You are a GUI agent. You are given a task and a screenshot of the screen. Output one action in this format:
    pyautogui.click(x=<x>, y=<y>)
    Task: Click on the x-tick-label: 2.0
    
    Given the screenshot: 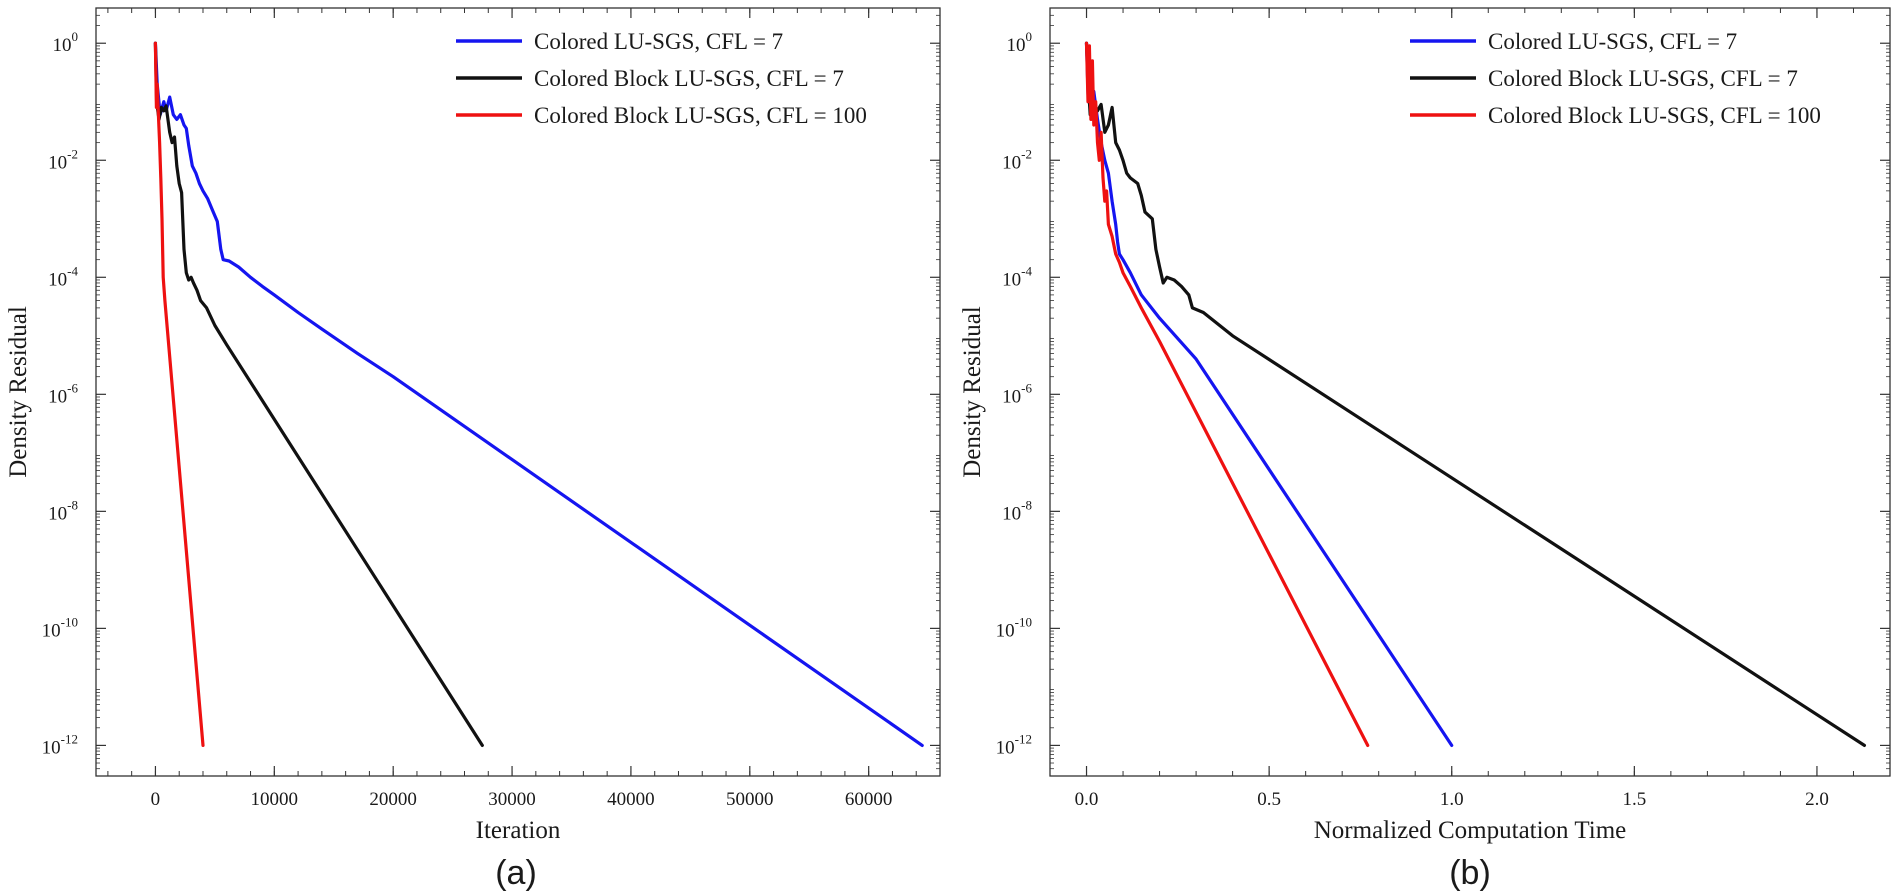 What is the action you would take?
    pyautogui.click(x=1817, y=799)
    